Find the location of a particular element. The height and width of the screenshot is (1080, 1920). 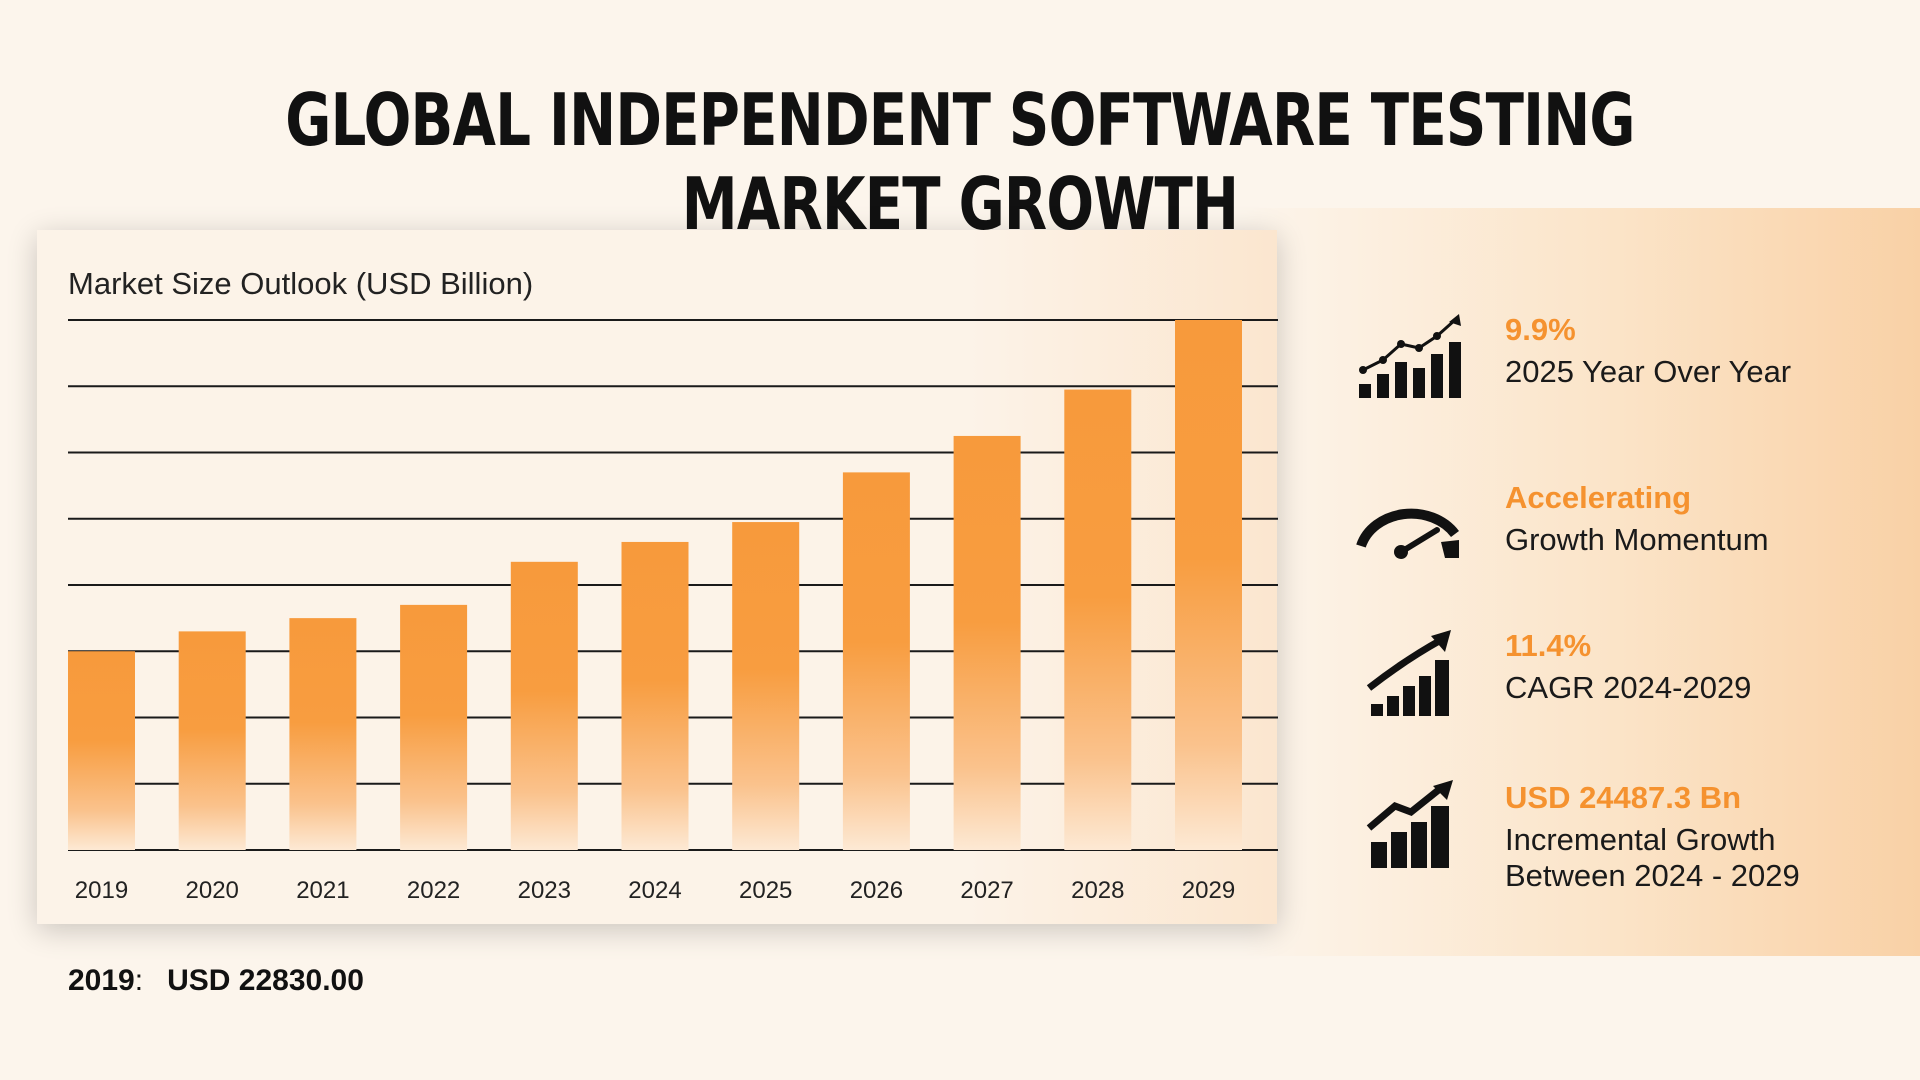

x-tick-label: 2020 is located at coordinates (212, 890).